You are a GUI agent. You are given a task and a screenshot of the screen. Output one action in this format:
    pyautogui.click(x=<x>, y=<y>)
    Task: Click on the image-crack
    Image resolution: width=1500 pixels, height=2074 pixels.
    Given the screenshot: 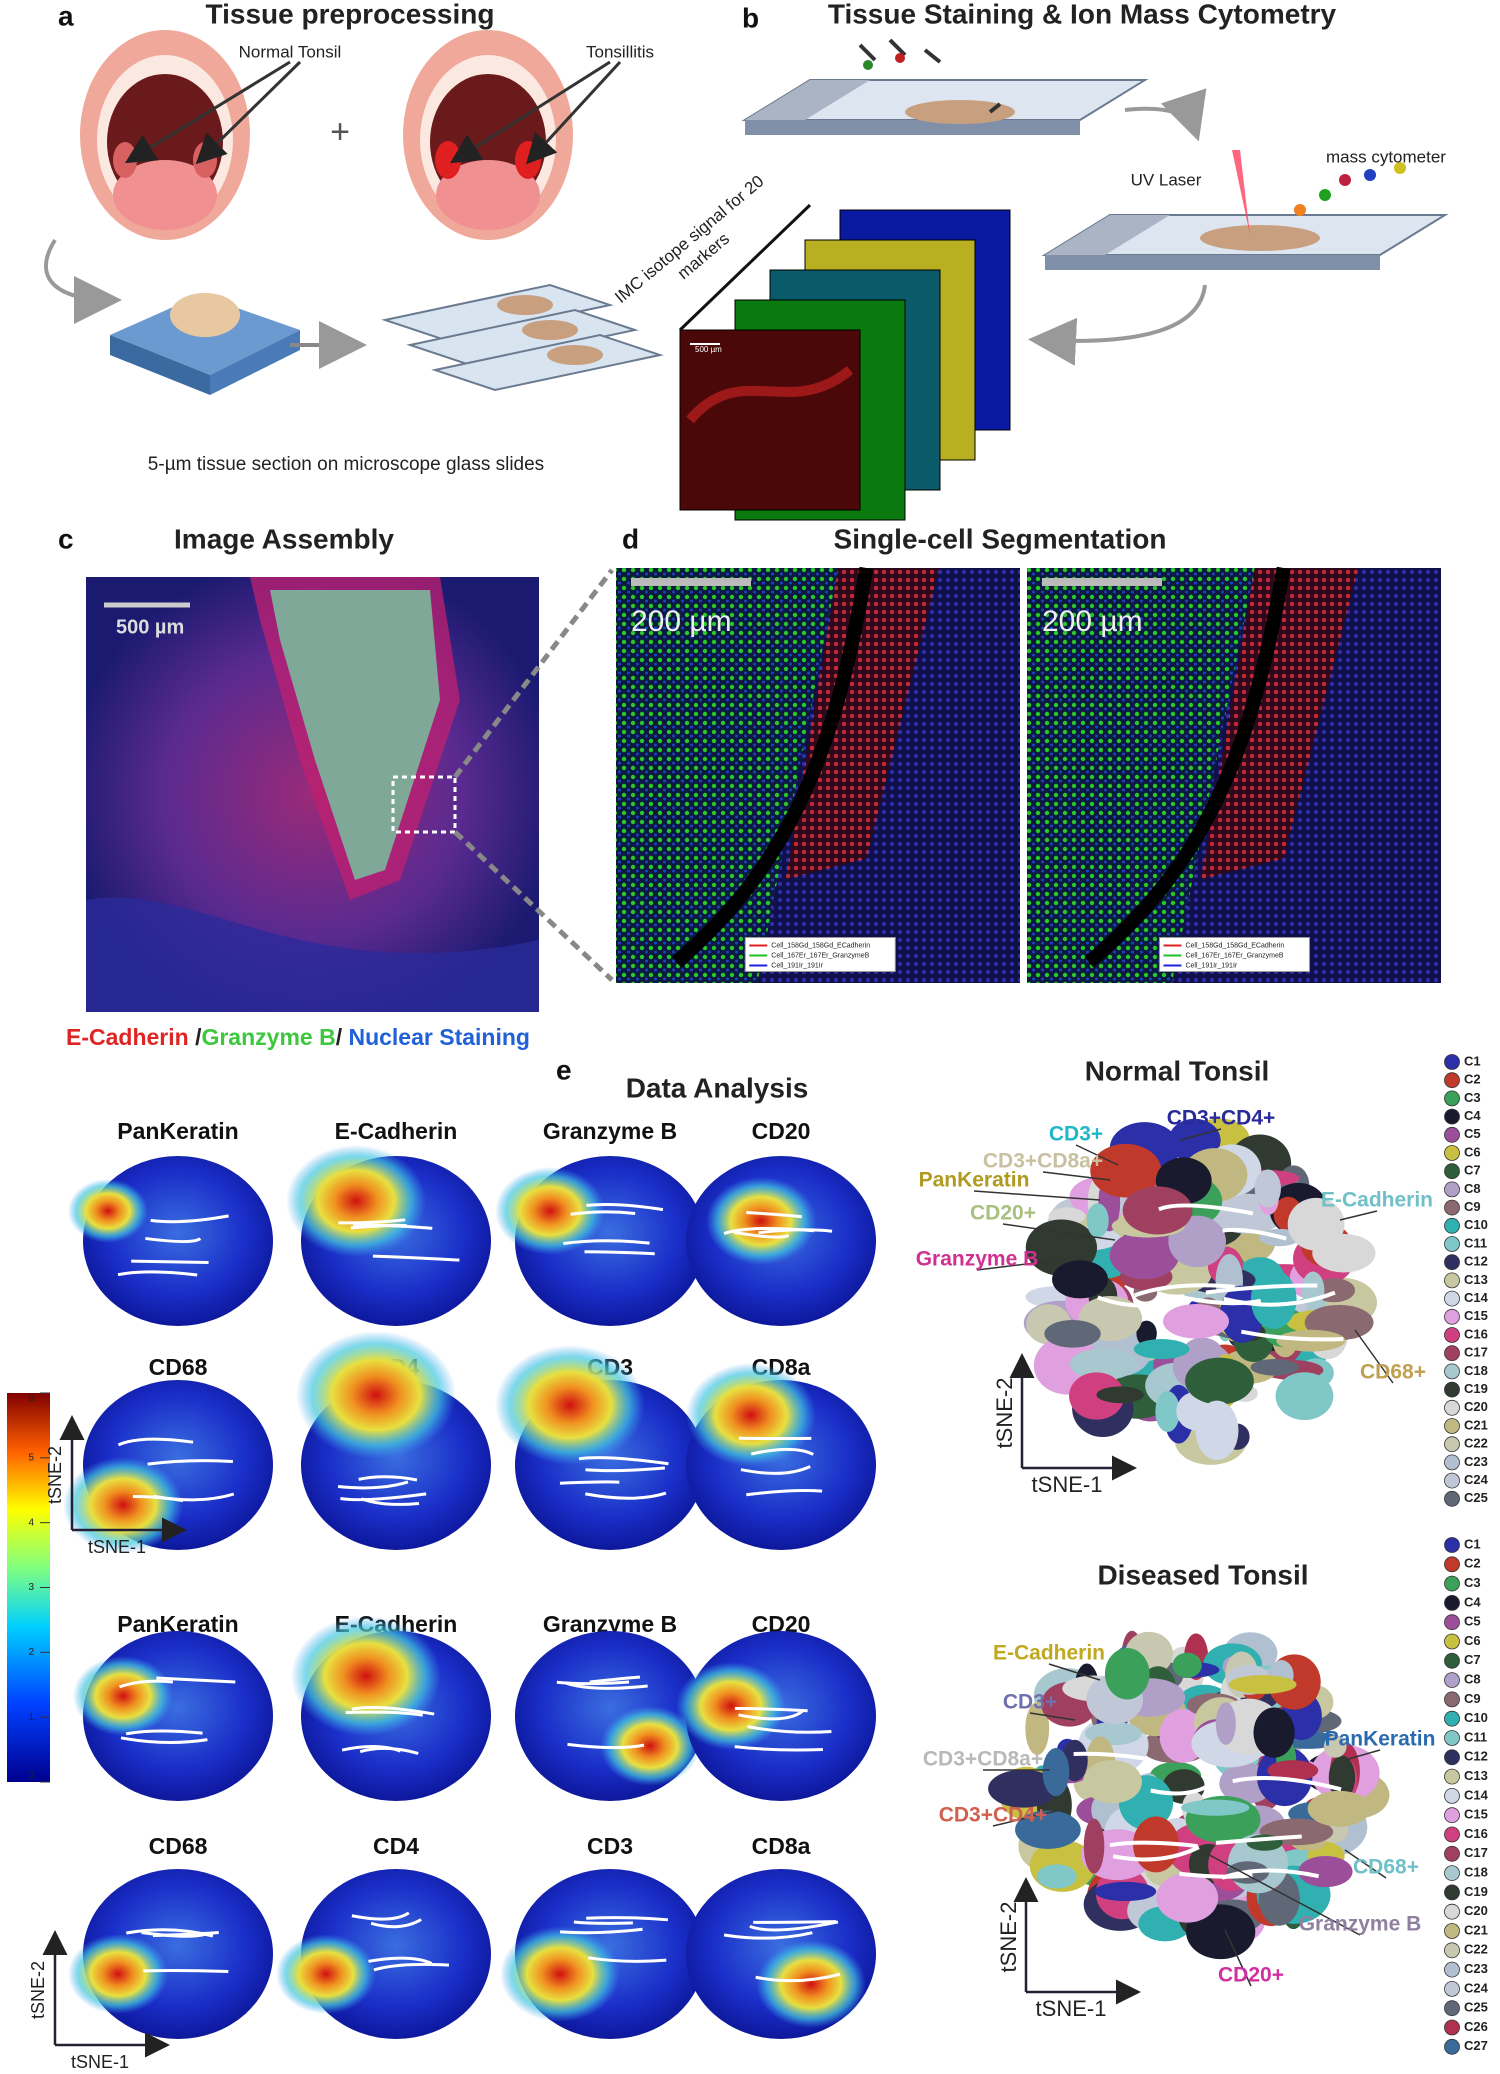 What is the action you would take?
    pyautogui.click(x=1187, y=767)
    